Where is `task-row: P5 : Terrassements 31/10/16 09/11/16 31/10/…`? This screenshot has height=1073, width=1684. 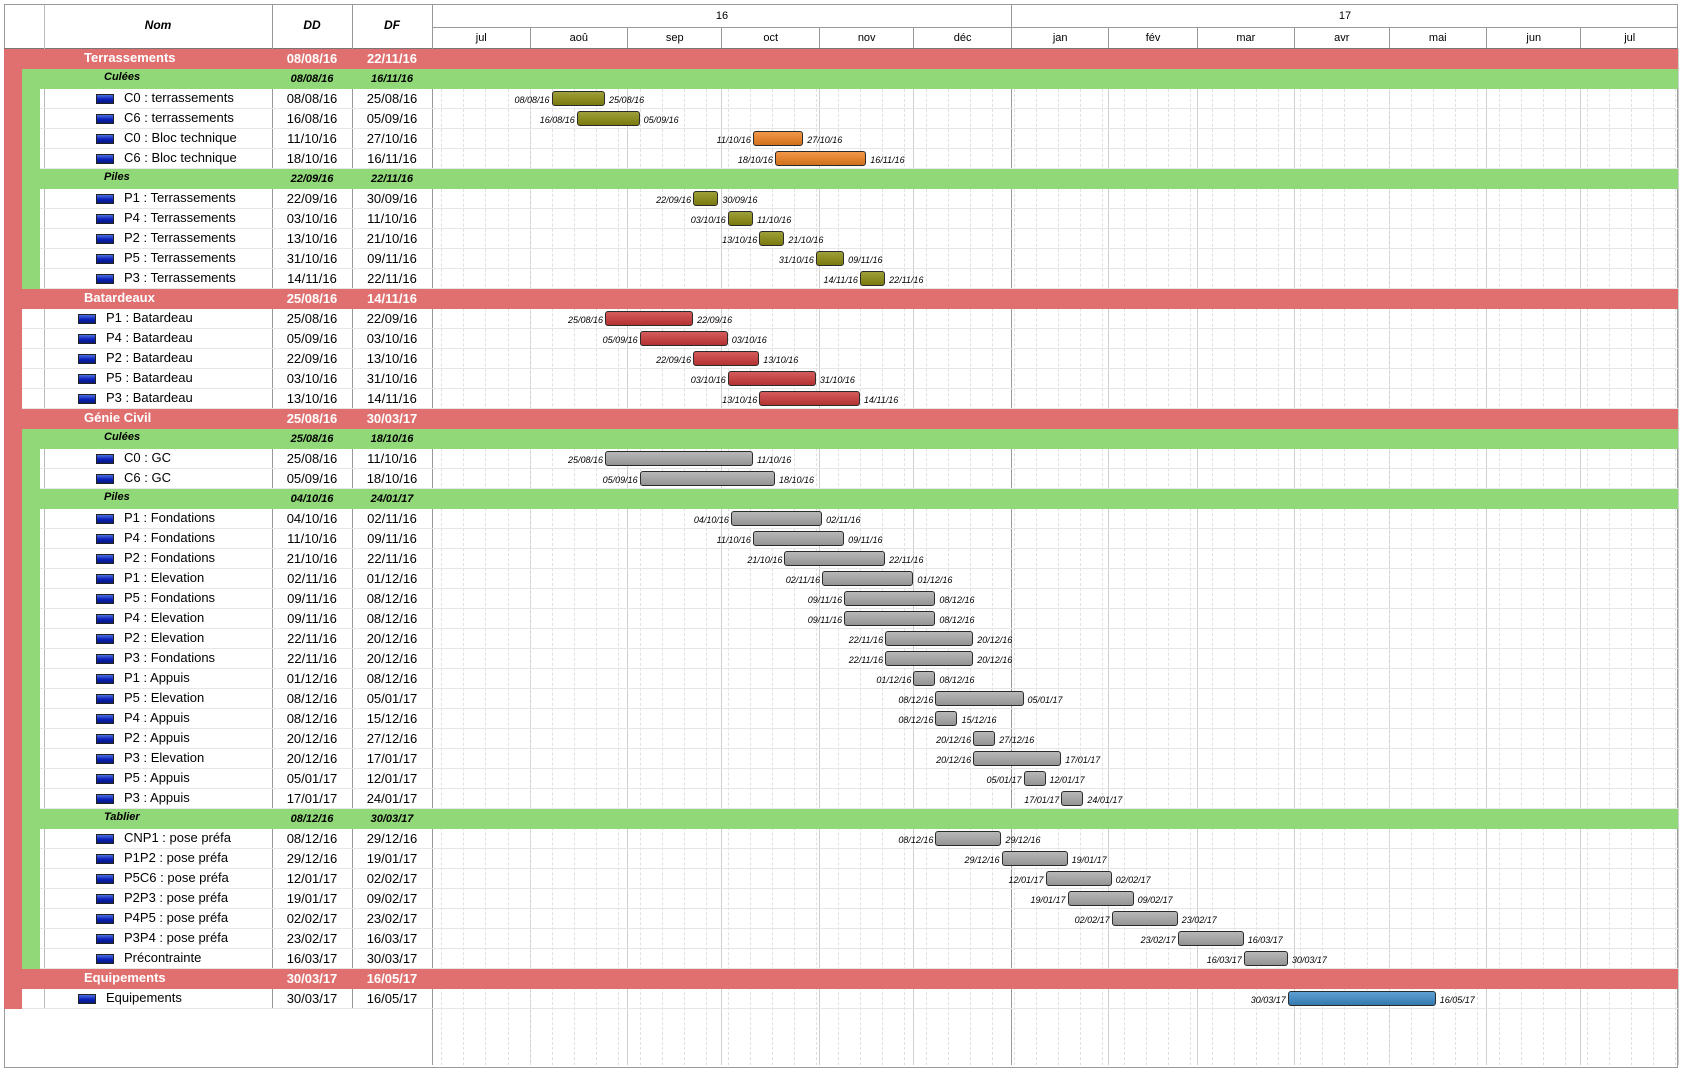
task-row: P5 : Terrassements 31/10/16 09/11/16 31/10/… is located at coordinates (841, 259).